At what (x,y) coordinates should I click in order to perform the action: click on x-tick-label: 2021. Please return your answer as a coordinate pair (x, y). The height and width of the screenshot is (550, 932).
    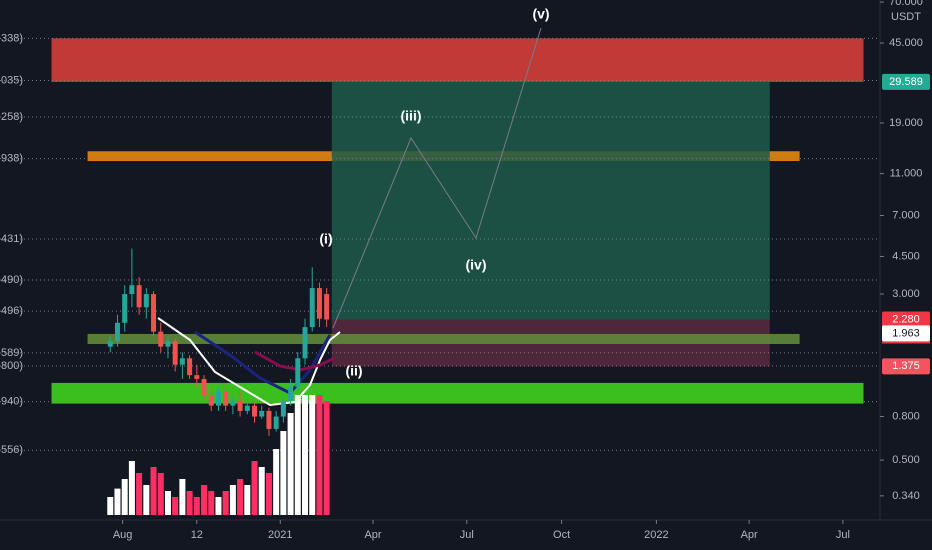
    Looking at the image, I should click on (280, 535).